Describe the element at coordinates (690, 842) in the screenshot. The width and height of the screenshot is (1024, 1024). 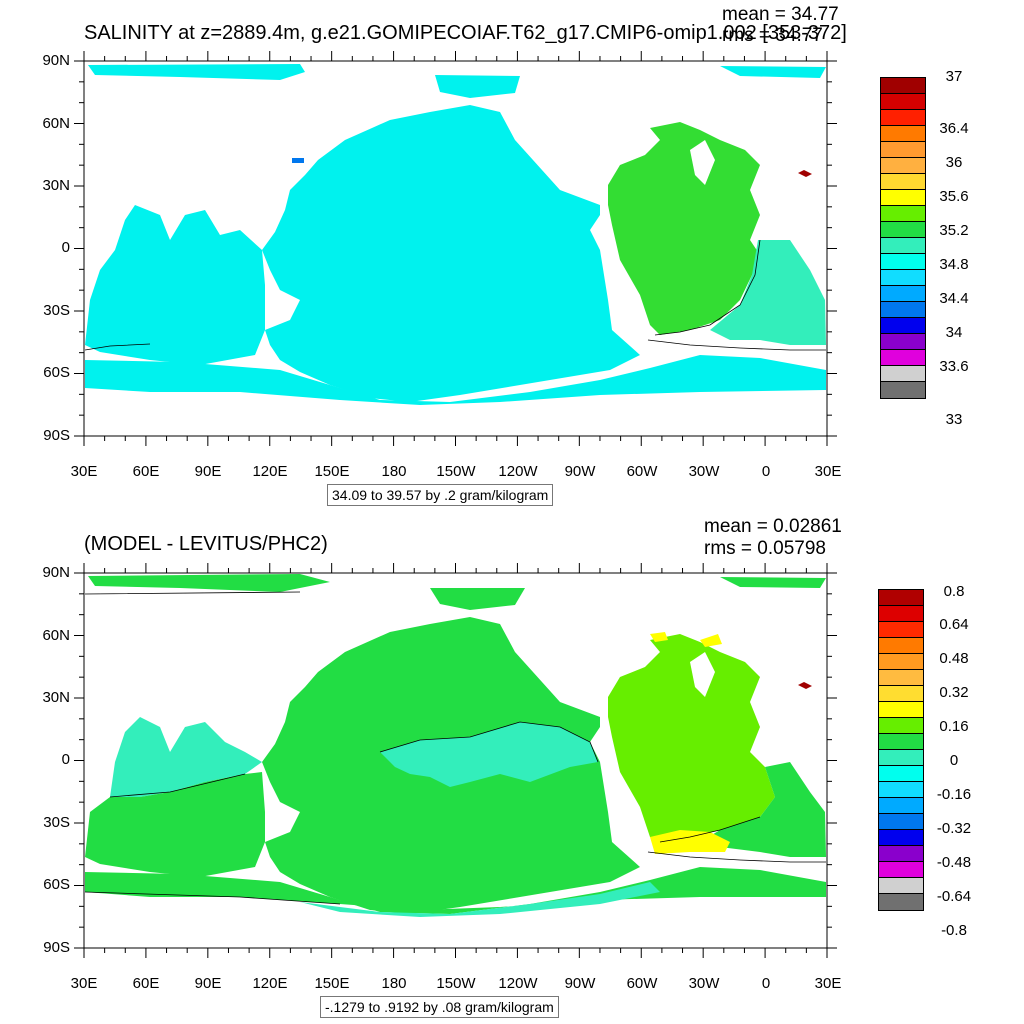
I see `south-atlantic-yellow` at that location.